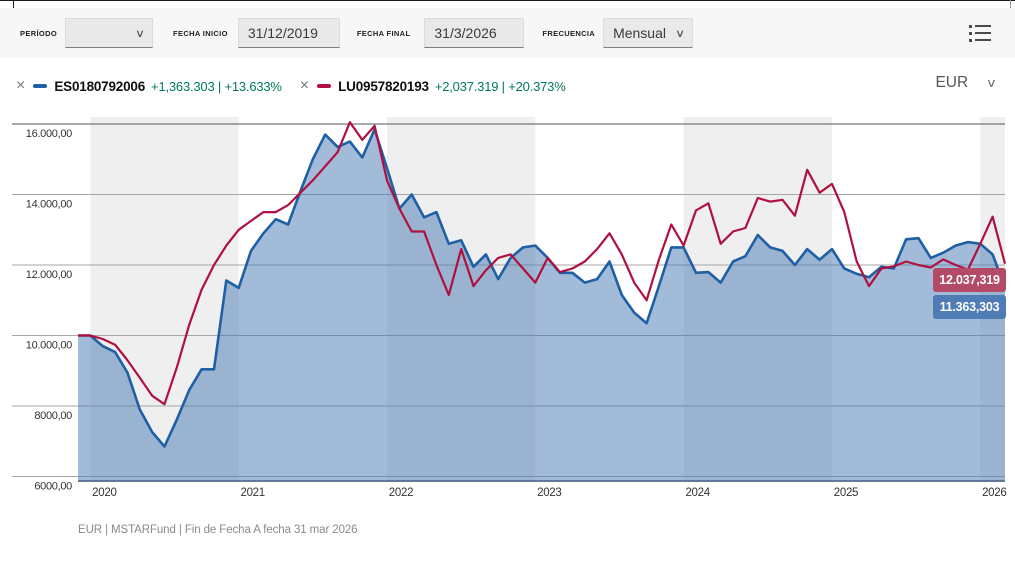 The width and height of the screenshot is (1015, 562). I want to click on x-tick-label: 2026, so click(994, 493).